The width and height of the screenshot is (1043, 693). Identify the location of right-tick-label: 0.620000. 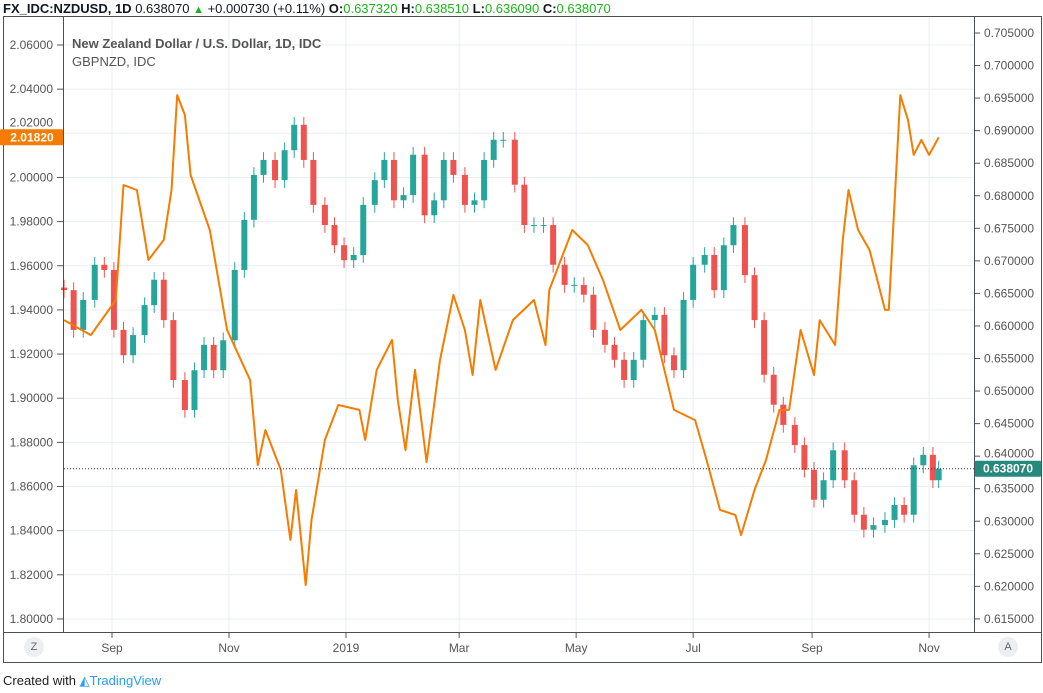
(1009, 586).